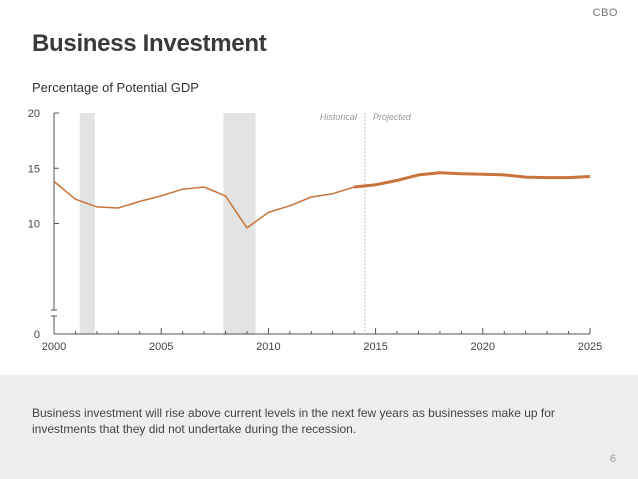  Describe the element at coordinates (149, 43) in the screenshot. I see `page-title: Business Investment` at that location.